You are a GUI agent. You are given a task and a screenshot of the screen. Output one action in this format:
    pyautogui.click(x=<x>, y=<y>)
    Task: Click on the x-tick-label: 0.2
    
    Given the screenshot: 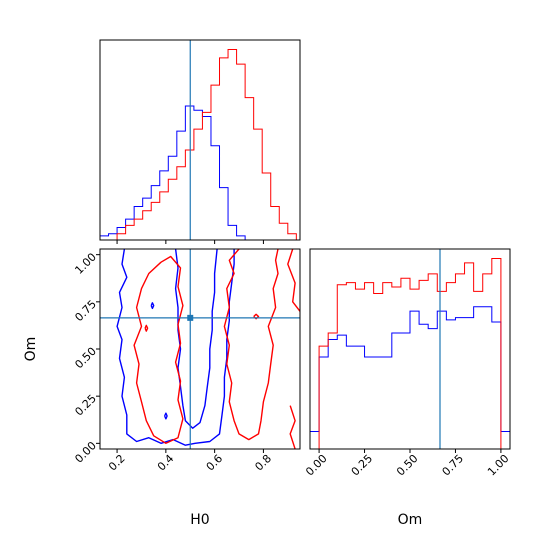 What is the action you would take?
    pyautogui.click(x=117, y=463)
    